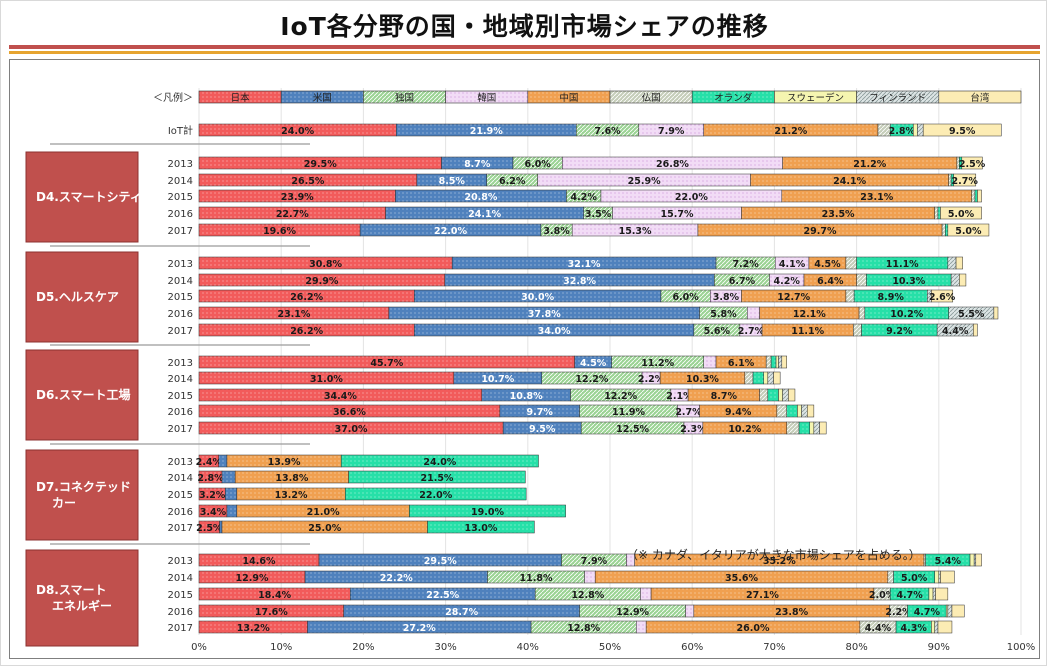 This screenshot has height=666, width=1047. Describe the element at coordinates (180, 281) in the screenshot. I see `row-label-g2-2014: 2014` at that location.